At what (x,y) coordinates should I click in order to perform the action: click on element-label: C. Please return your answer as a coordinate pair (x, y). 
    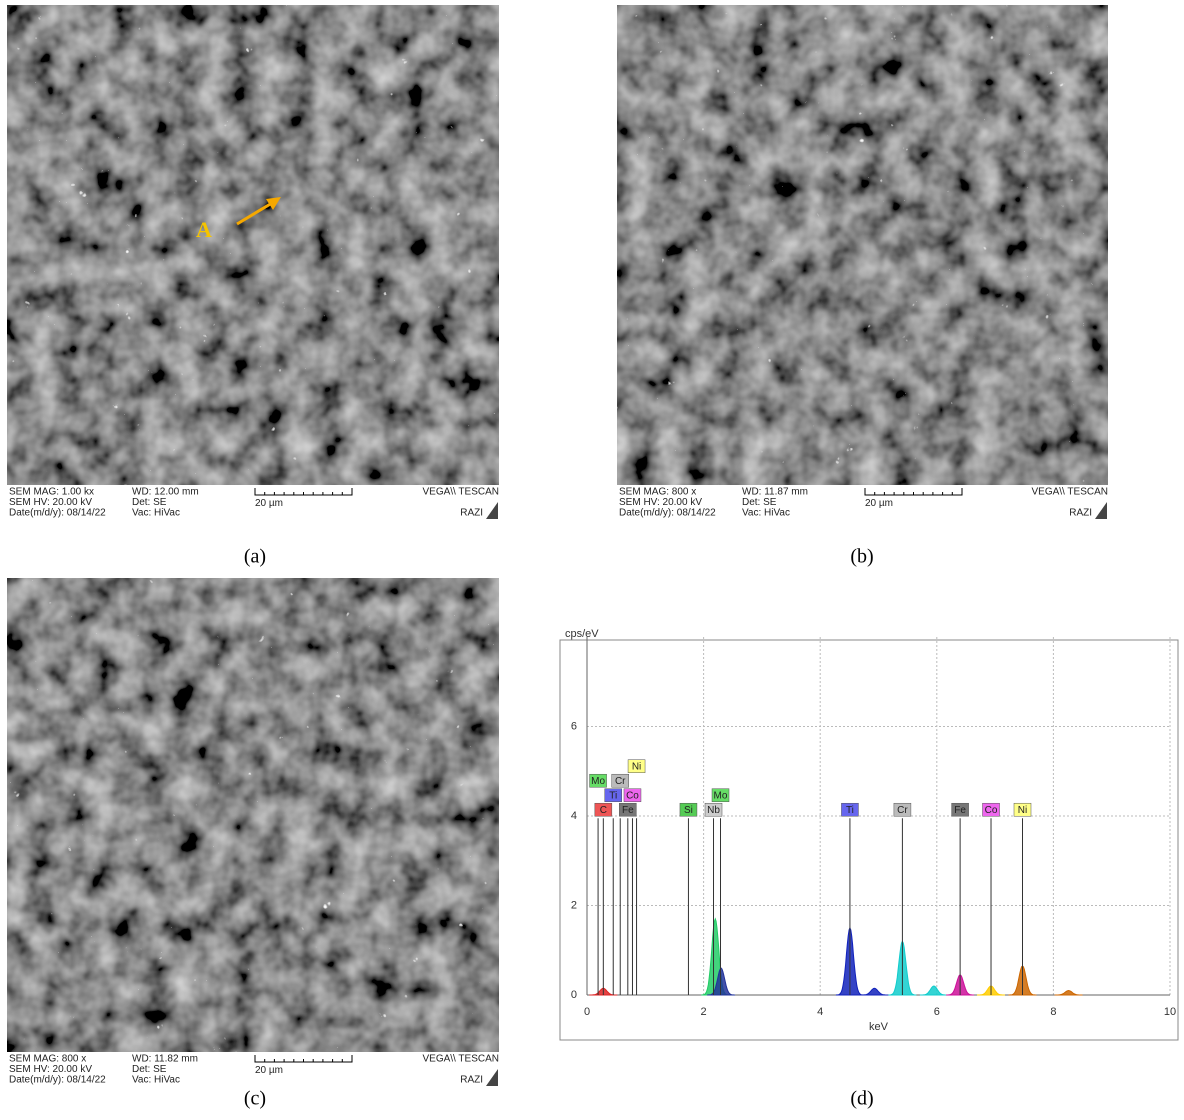
    Looking at the image, I should click on (603, 810).